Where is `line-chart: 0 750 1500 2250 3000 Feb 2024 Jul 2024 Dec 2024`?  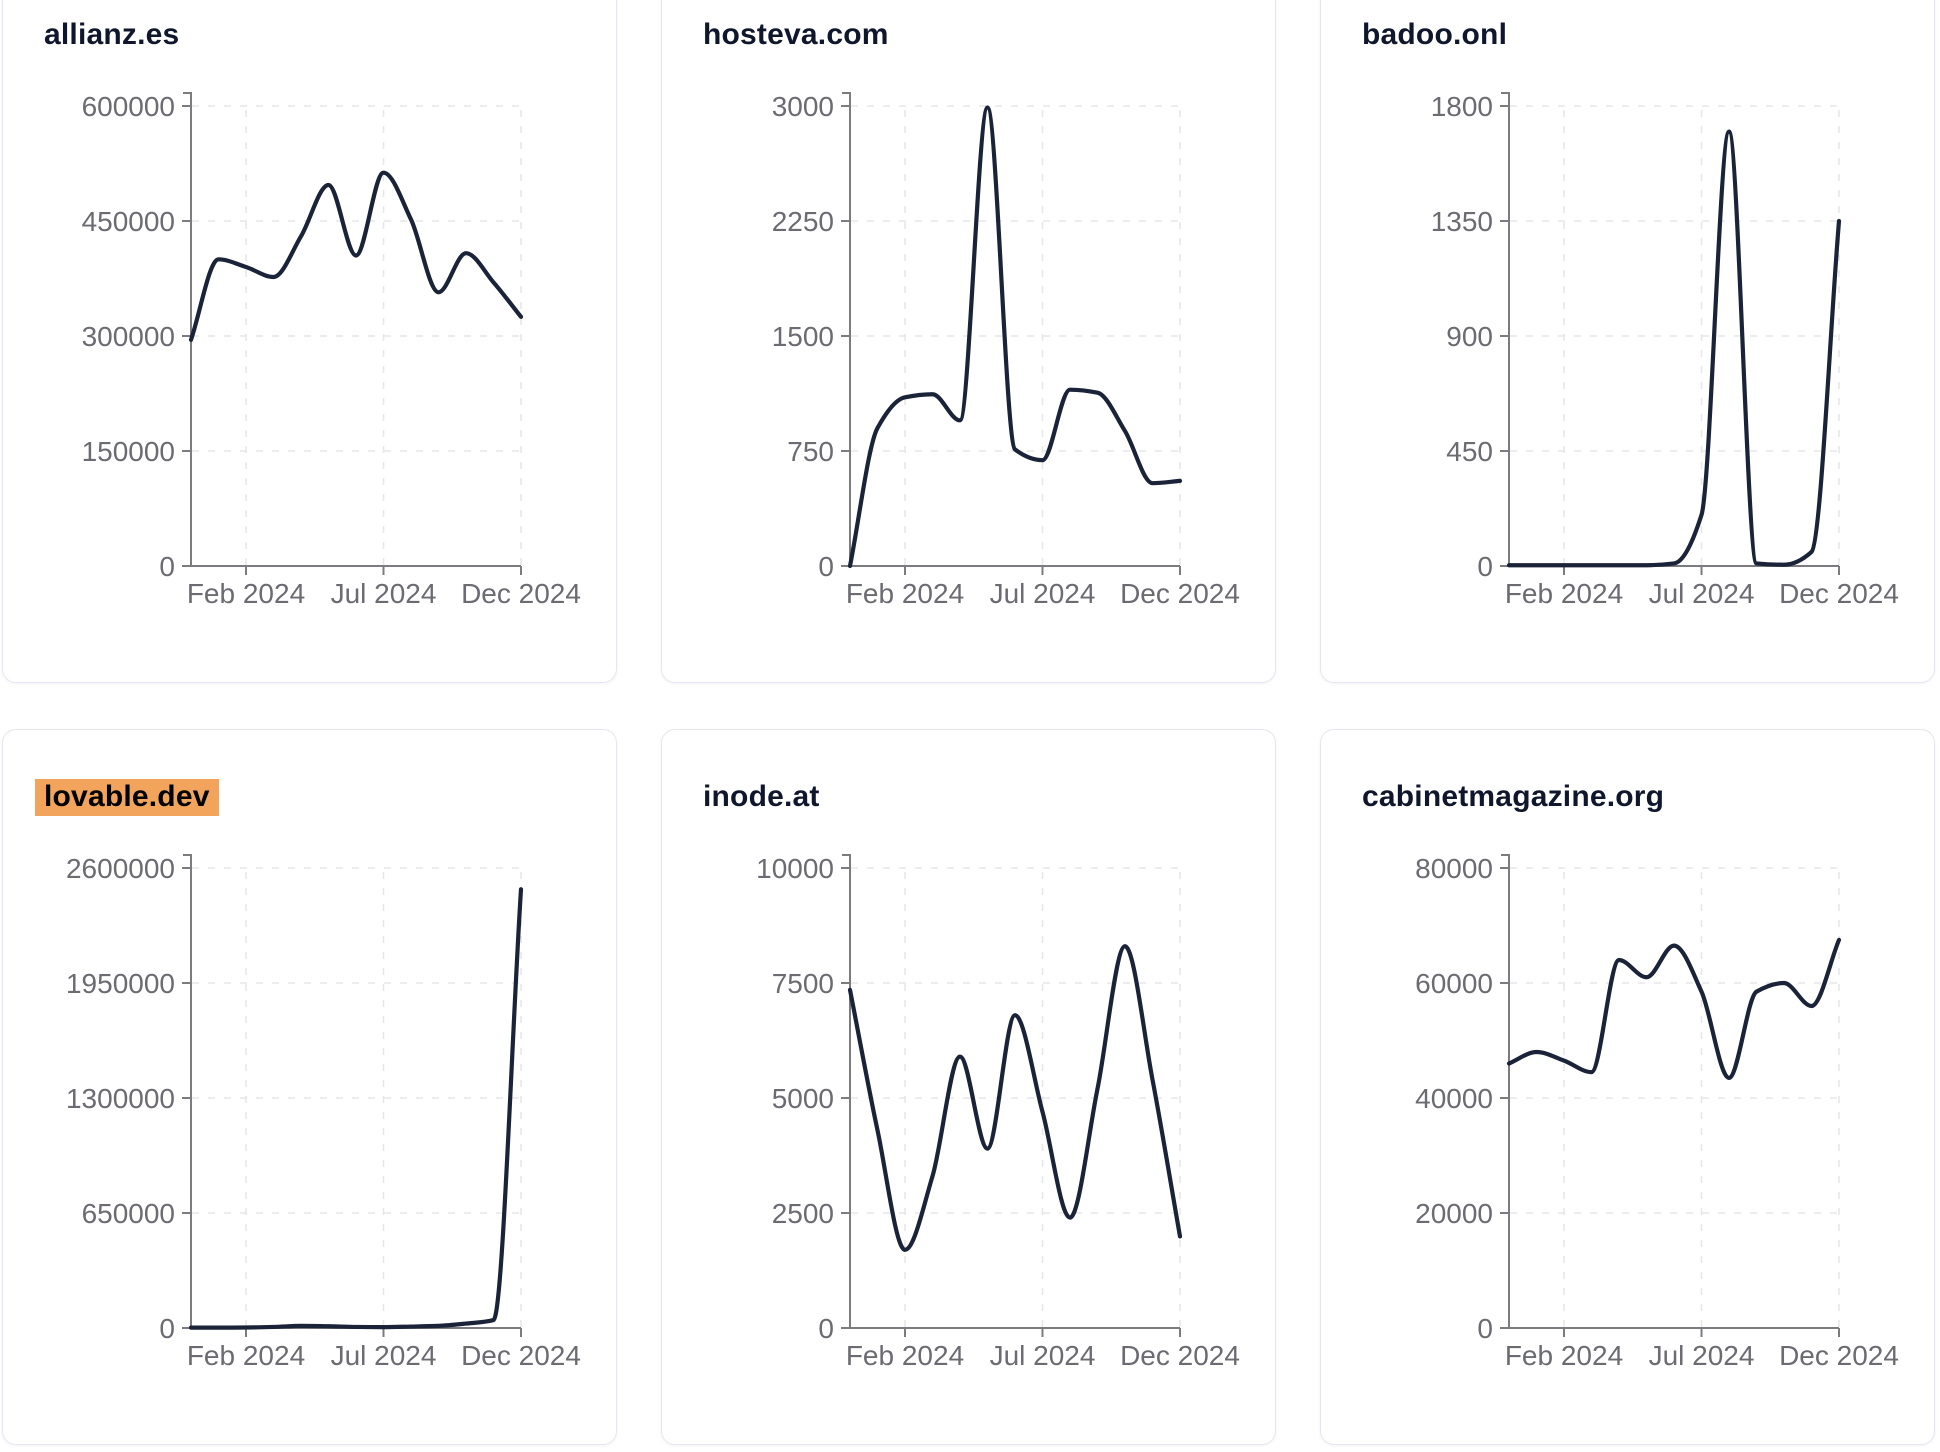 line-chart: 0 750 1500 2250 3000 Feb 2024 Jul 2024 Dec 2024 is located at coordinates (1006, 350).